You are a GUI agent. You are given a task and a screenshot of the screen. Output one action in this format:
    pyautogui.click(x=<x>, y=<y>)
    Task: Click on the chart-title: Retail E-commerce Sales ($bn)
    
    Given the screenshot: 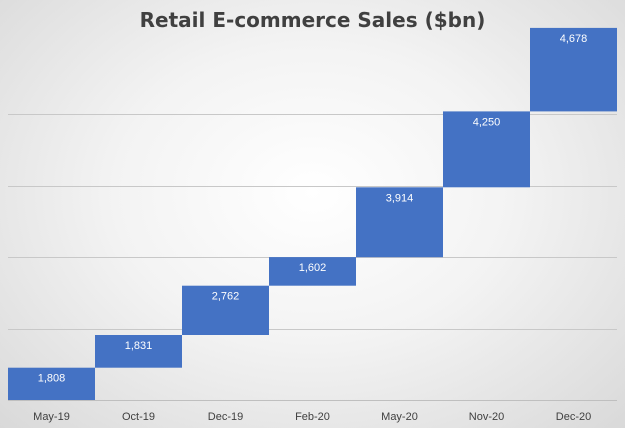 What is the action you would take?
    pyautogui.click(x=312, y=20)
    